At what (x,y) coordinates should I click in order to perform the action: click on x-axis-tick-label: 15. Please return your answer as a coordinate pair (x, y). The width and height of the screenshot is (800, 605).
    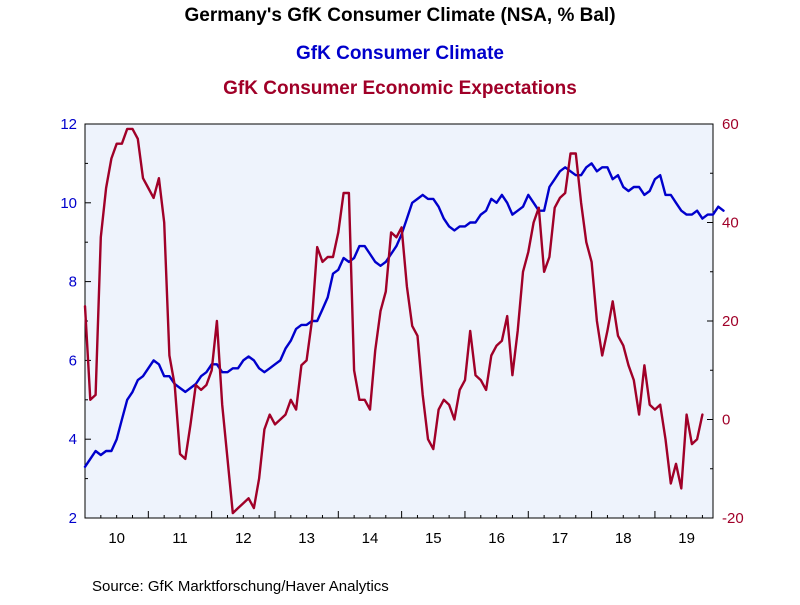
    Looking at the image, I should click on (433, 538).